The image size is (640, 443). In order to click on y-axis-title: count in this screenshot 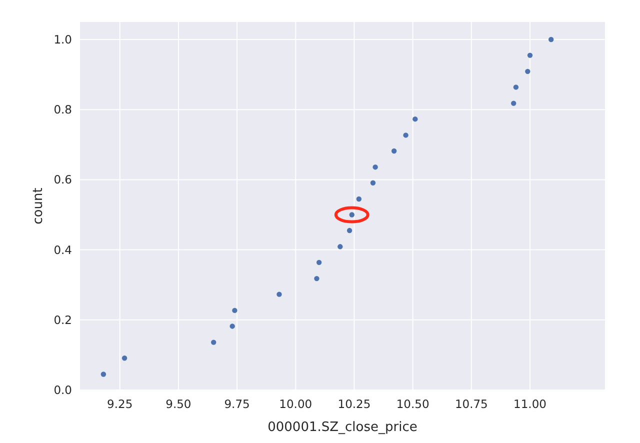, I will do `click(38, 206)`.